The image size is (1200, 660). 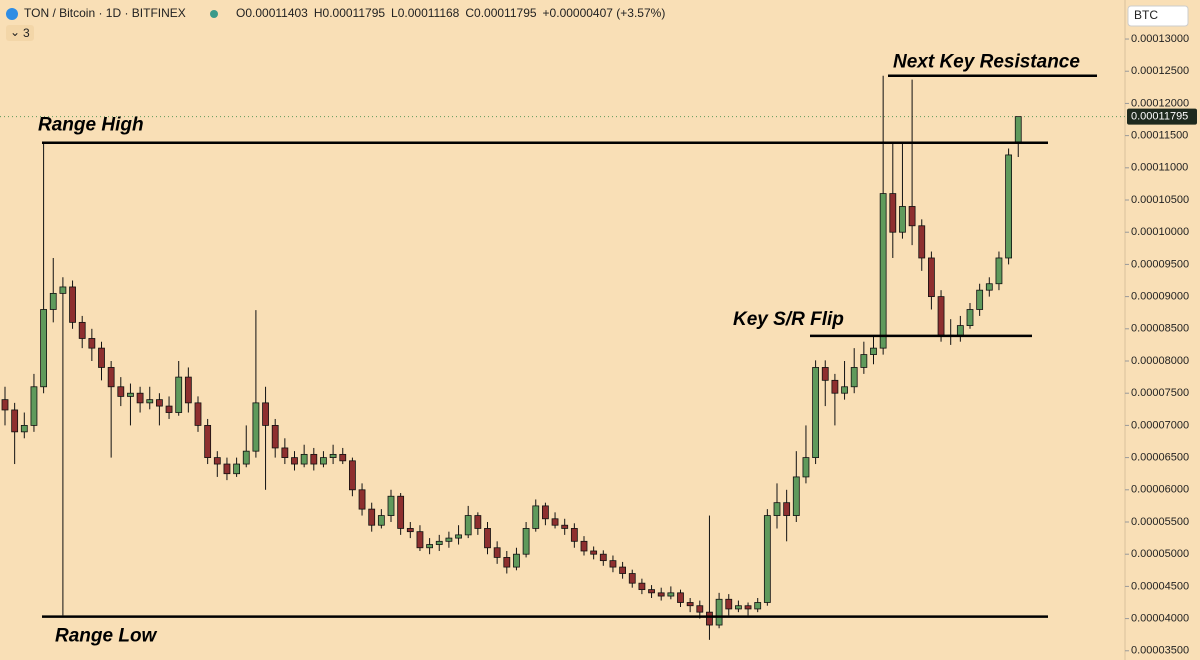 What do you see at coordinates (1162, 116) in the screenshot?
I see `last-price-tag` at bounding box center [1162, 116].